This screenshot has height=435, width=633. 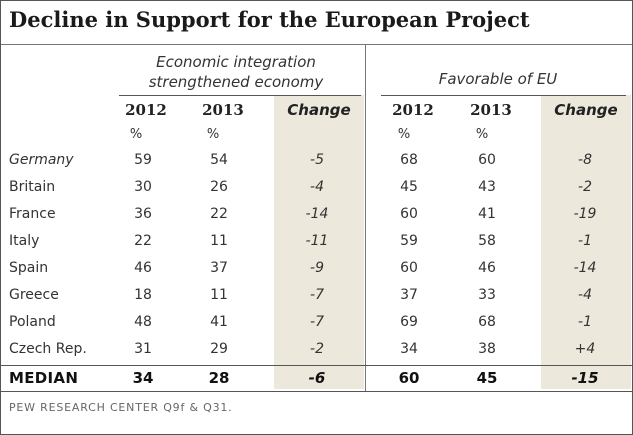 What do you see at coordinates (482, 134) in the screenshot?
I see `unit-2013-eu: %` at bounding box center [482, 134].